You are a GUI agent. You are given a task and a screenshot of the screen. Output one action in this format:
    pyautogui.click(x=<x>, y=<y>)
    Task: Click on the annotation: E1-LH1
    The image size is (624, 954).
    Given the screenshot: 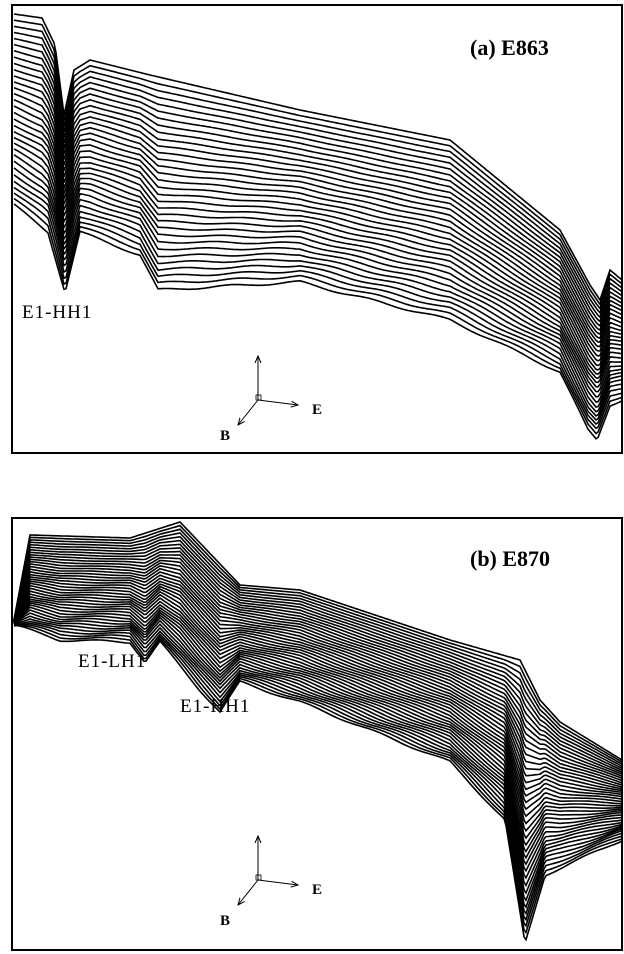 What is the action you would take?
    pyautogui.click(x=112, y=661)
    